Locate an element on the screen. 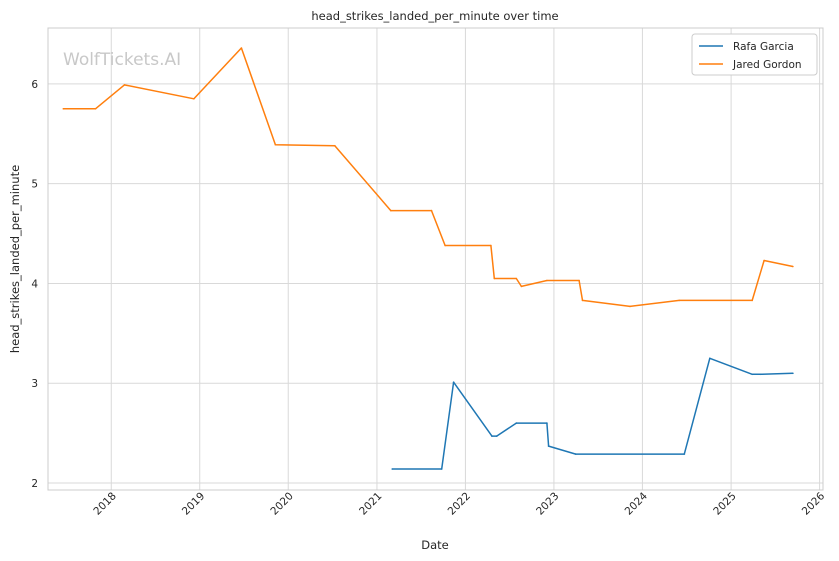 This screenshot has width=839, height=561. x-tick-label: 2023 is located at coordinates (547, 503).